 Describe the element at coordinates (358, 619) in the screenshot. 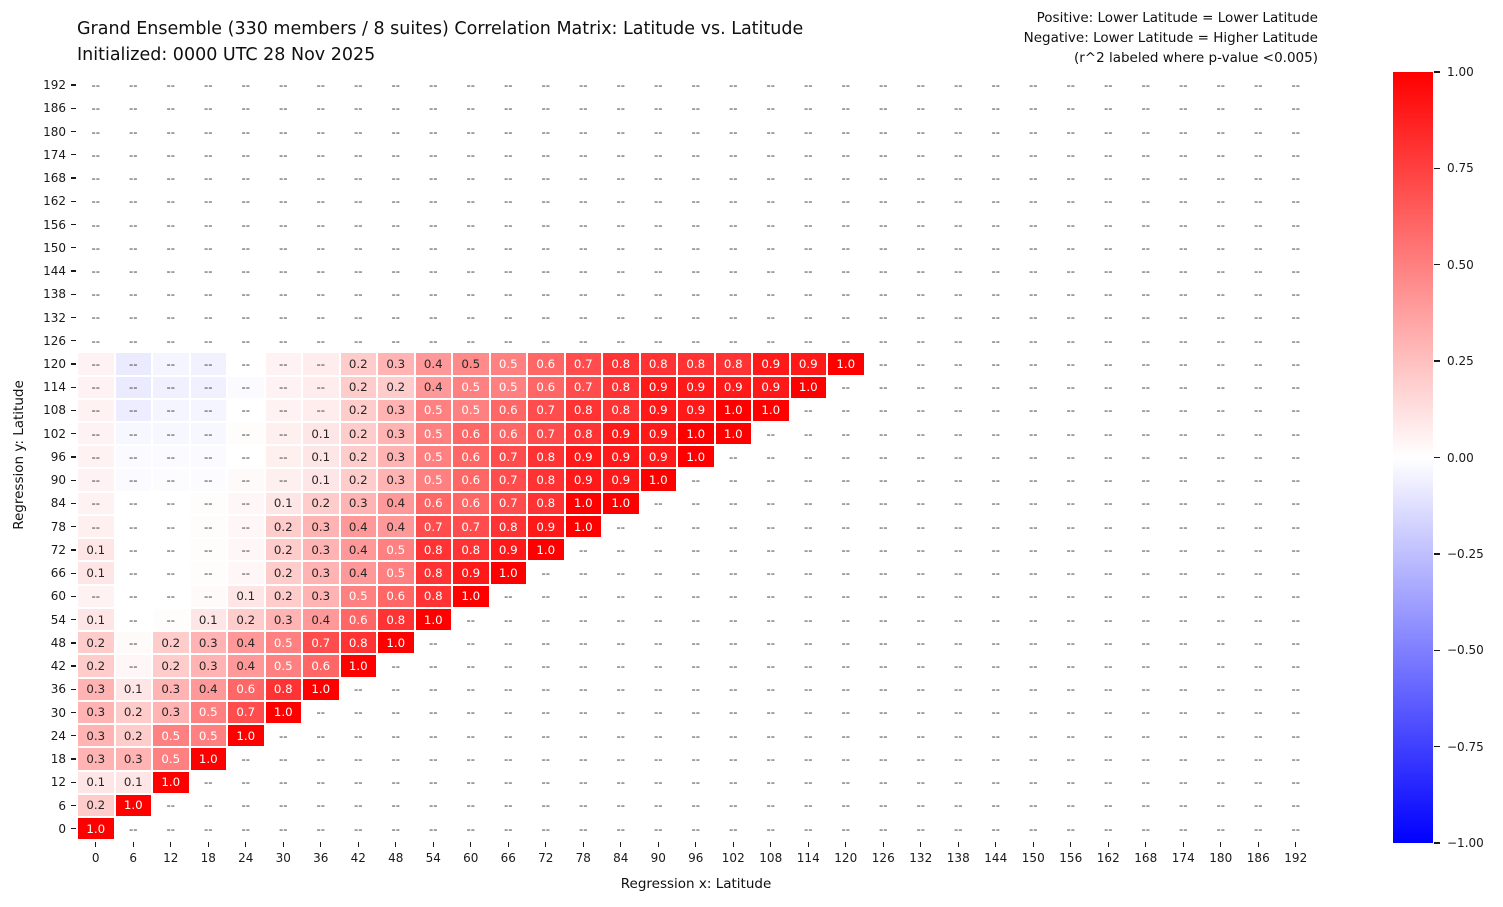

I see `heatmap-cell: 0.6` at that location.